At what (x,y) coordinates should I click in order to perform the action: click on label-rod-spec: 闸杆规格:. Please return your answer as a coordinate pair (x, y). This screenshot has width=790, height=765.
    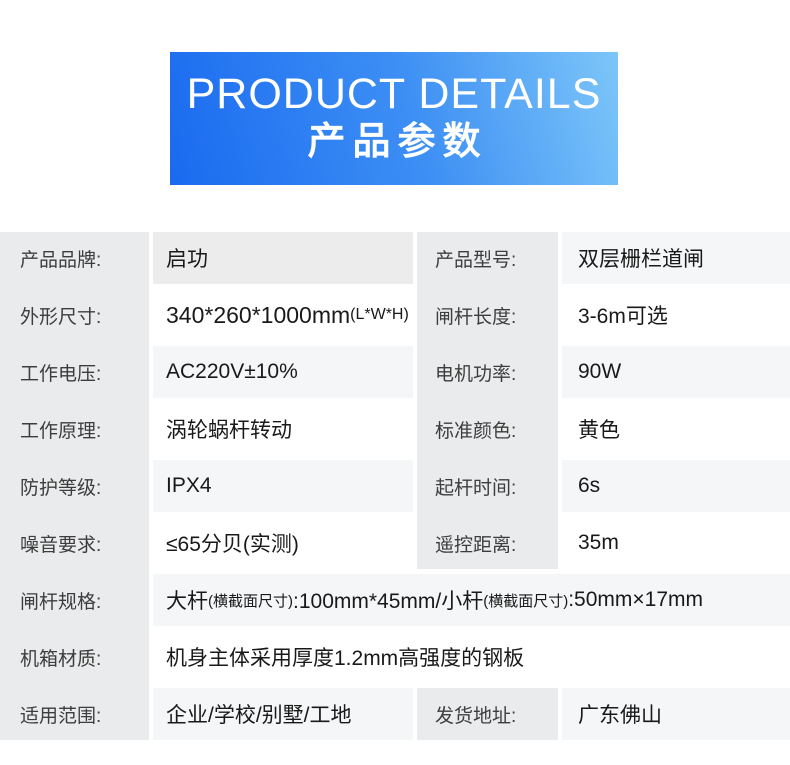
    Looking at the image, I should click on (61, 602).